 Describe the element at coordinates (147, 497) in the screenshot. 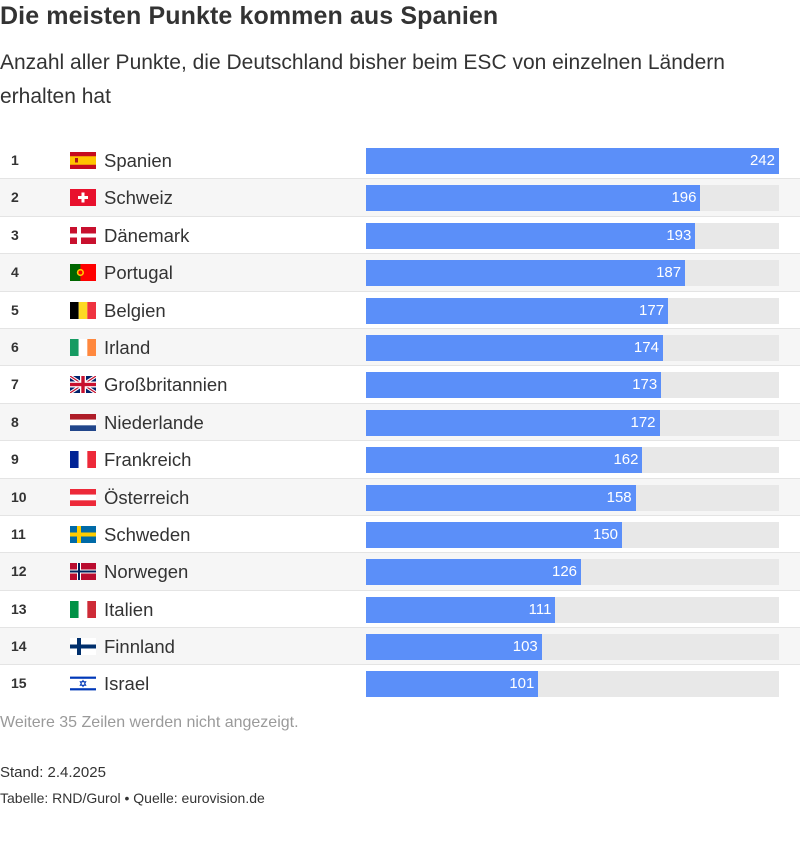

I see `country-label: Österreich` at that location.